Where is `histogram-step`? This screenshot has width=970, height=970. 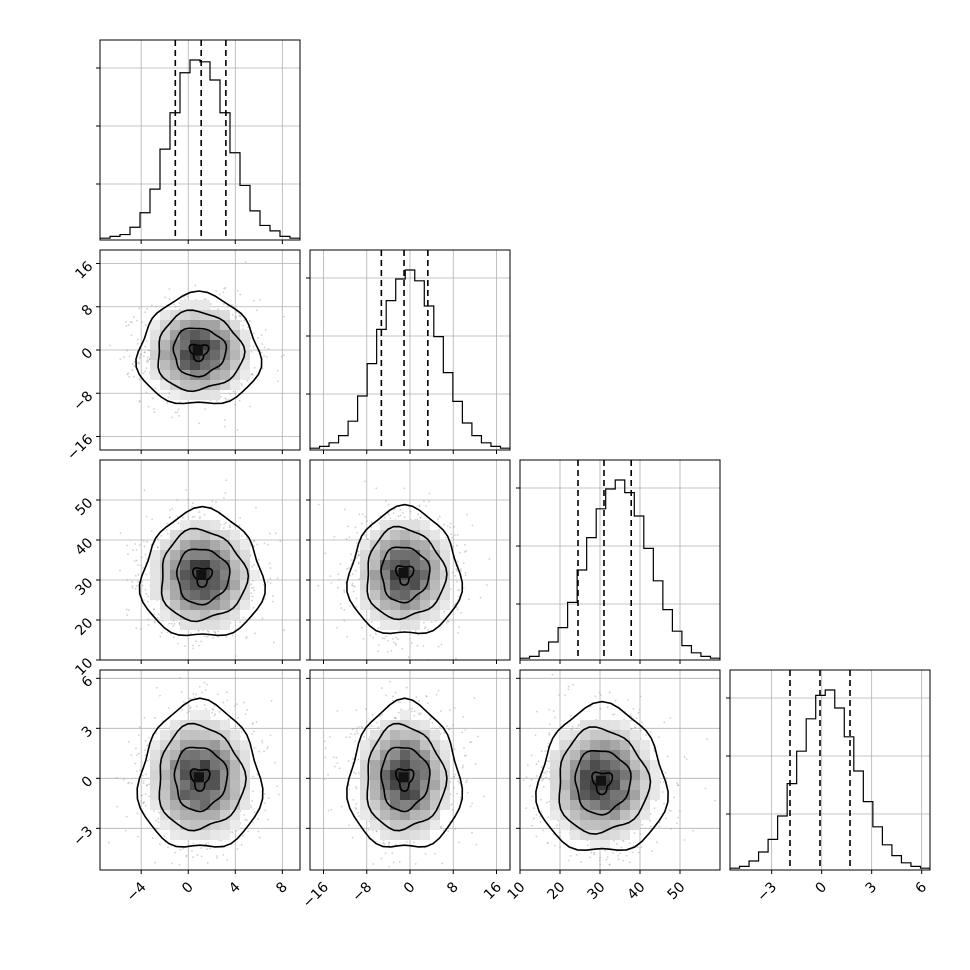 histogram-step is located at coordinates (410, 359).